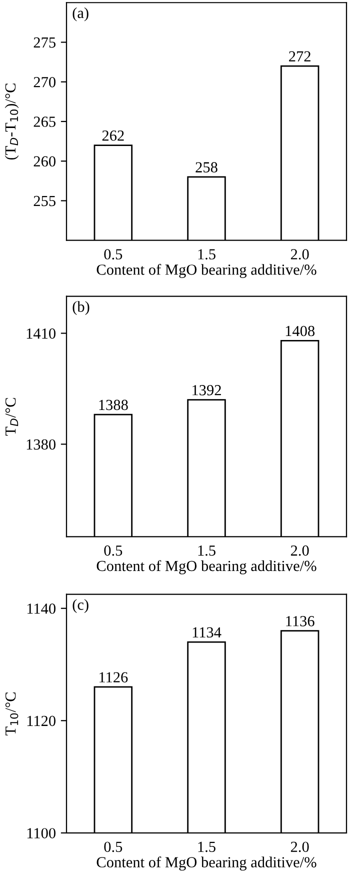 The width and height of the screenshot is (350, 874). Describe the element at coordinates (41, 833) in the screenshot. I see `y-tick-label: 1100` at that location.